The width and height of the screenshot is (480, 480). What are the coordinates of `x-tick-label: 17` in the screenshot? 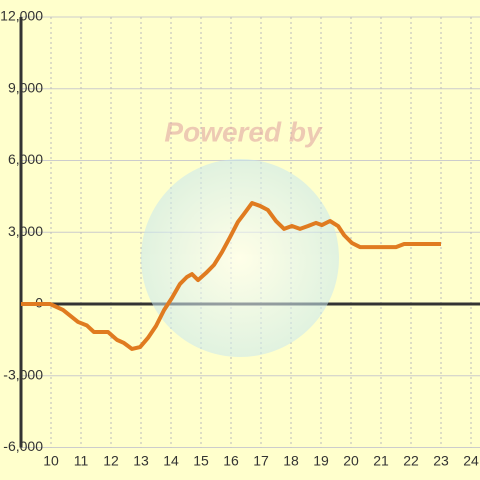 It's located at (261, 461).